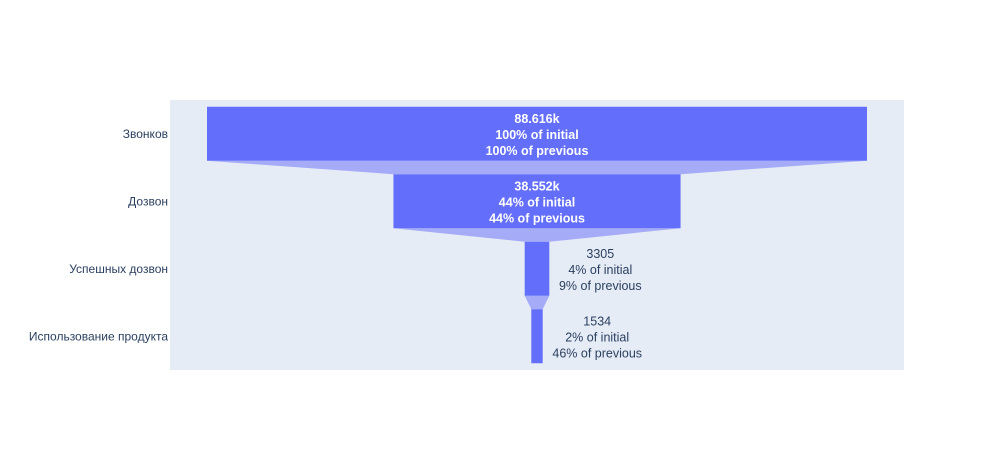 The image size is (984, 450). Describe the element at coordinates (118, 269) in the screenshot. I see `y-tick-label: Успешных дозвон` at that location.